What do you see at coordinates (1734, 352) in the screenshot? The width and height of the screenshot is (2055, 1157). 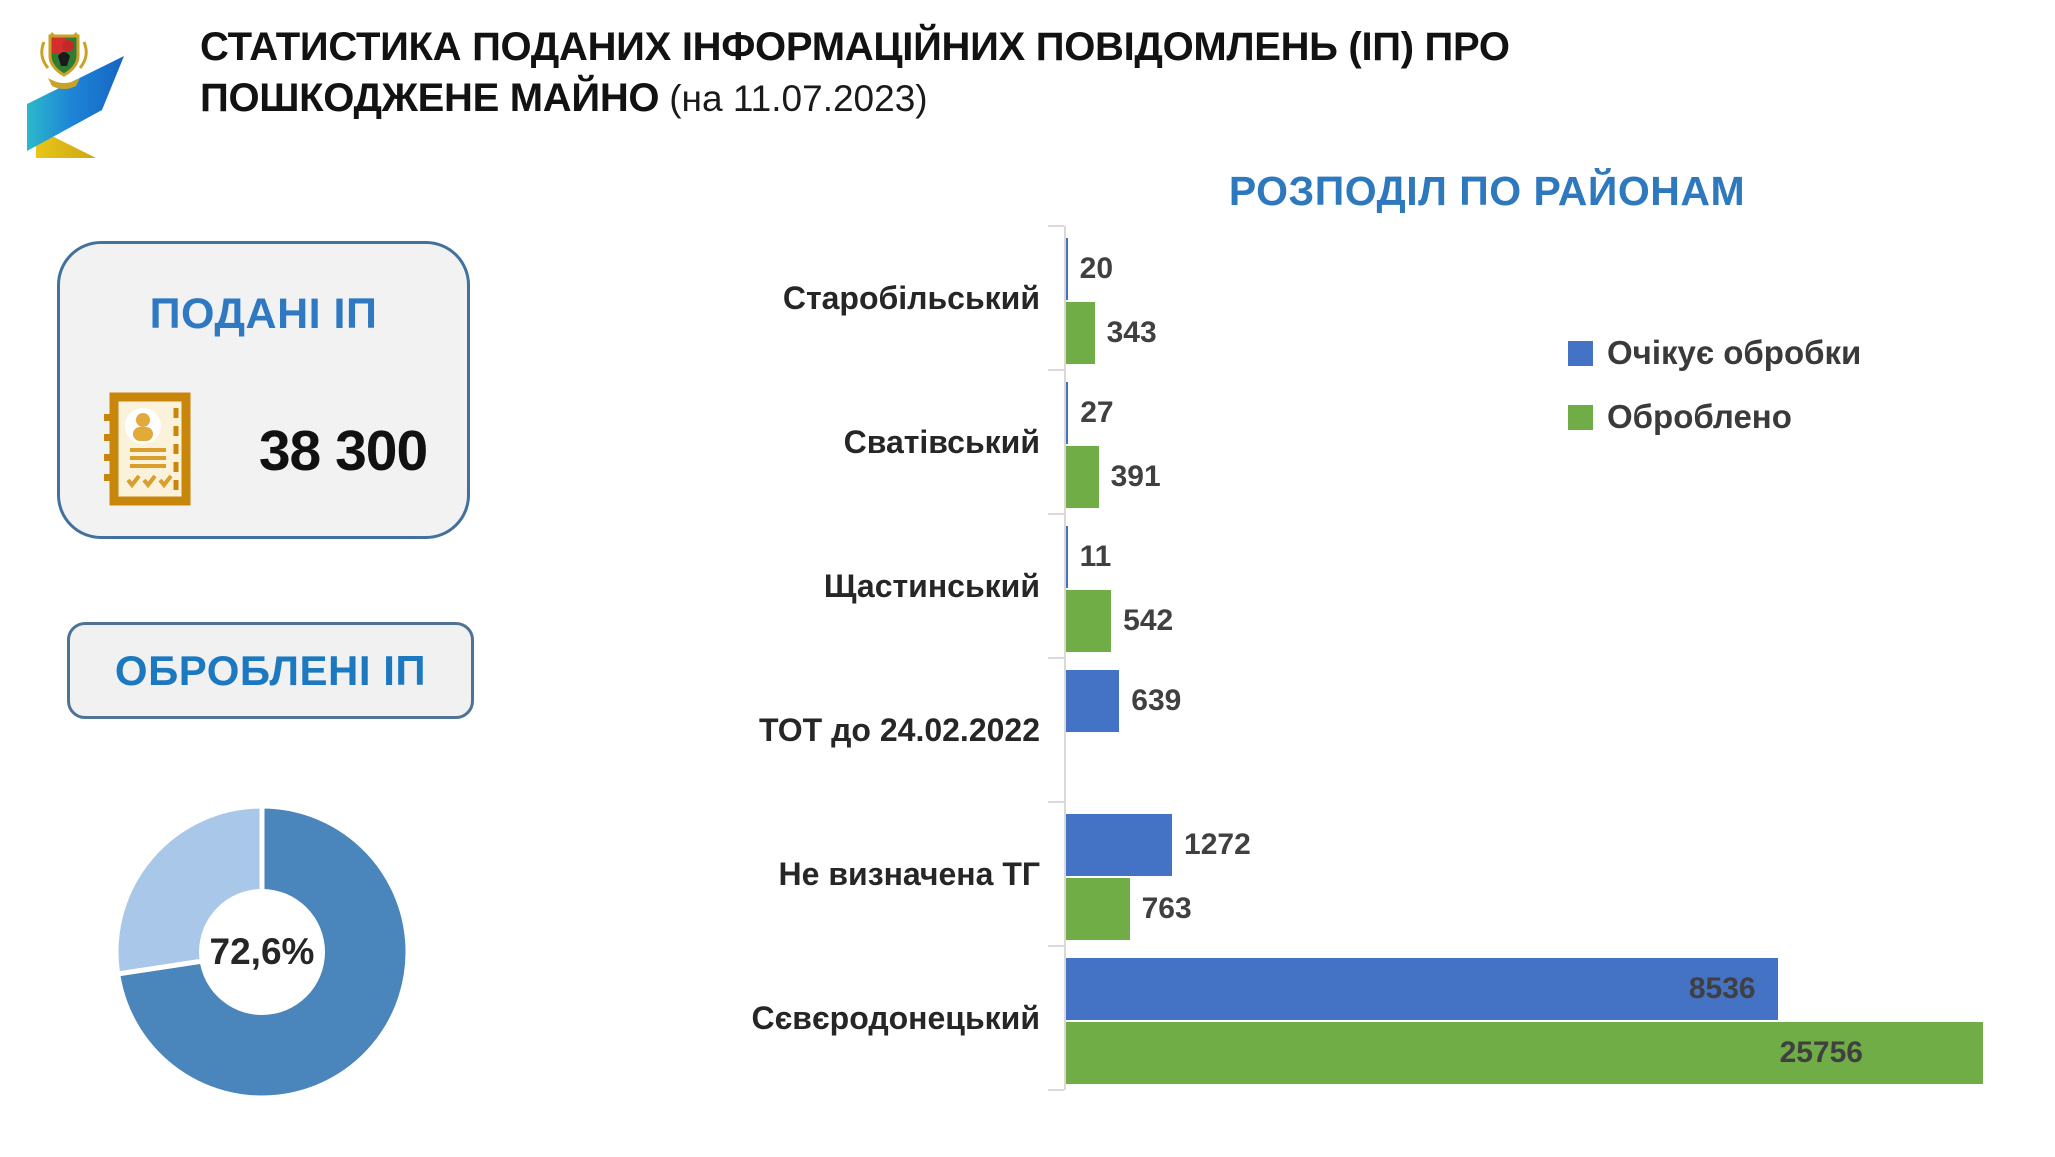 I see `legend-label: Очікує обробки` at bounding box center [1734, 352].